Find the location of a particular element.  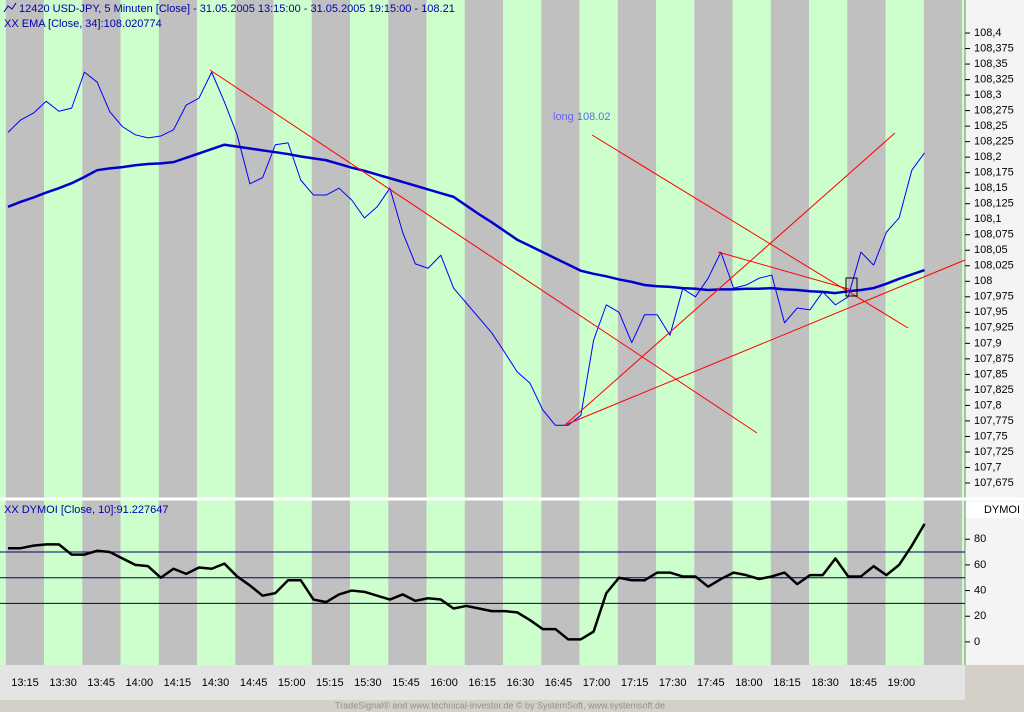

x-tick-label: 18:00 is located at coordinates (749, 683).